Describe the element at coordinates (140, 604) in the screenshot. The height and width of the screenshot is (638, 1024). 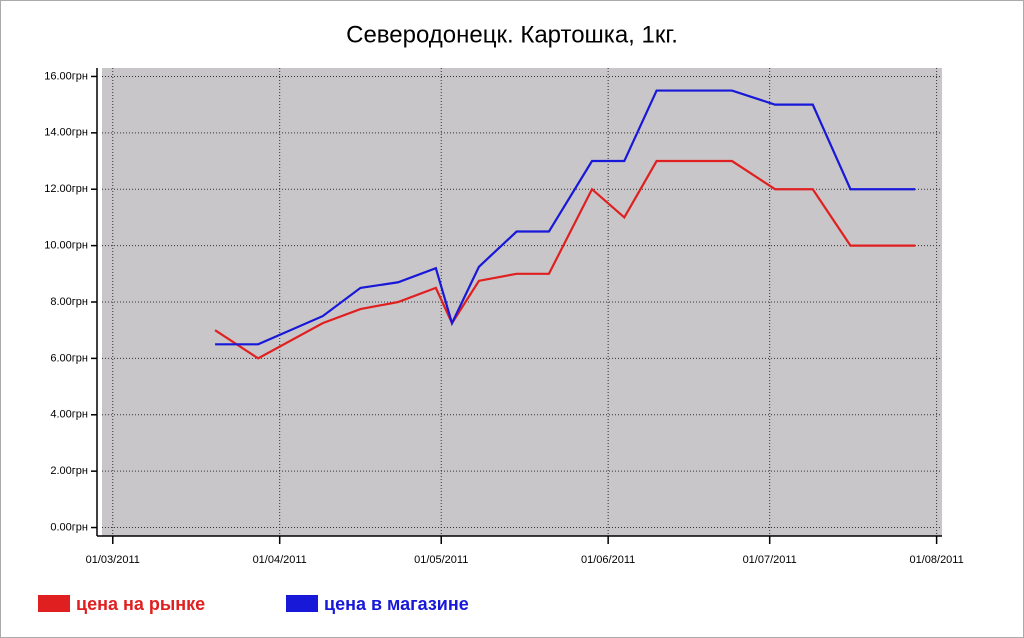
I see `legend-label: цена на рынке` at that location.